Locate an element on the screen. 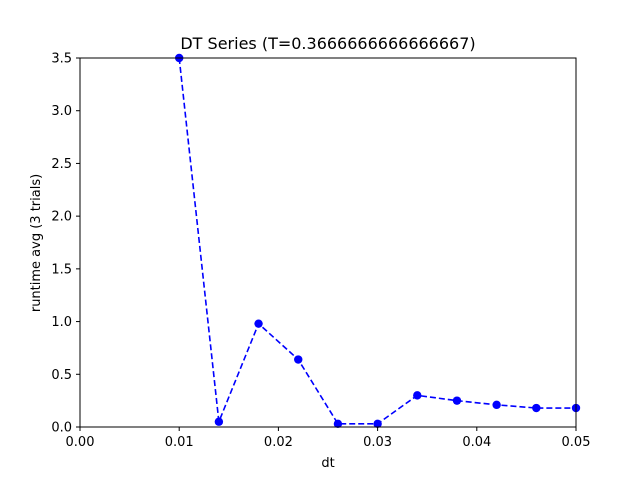  y-tick-label: 2.0 is located at coordinates (61, 217).